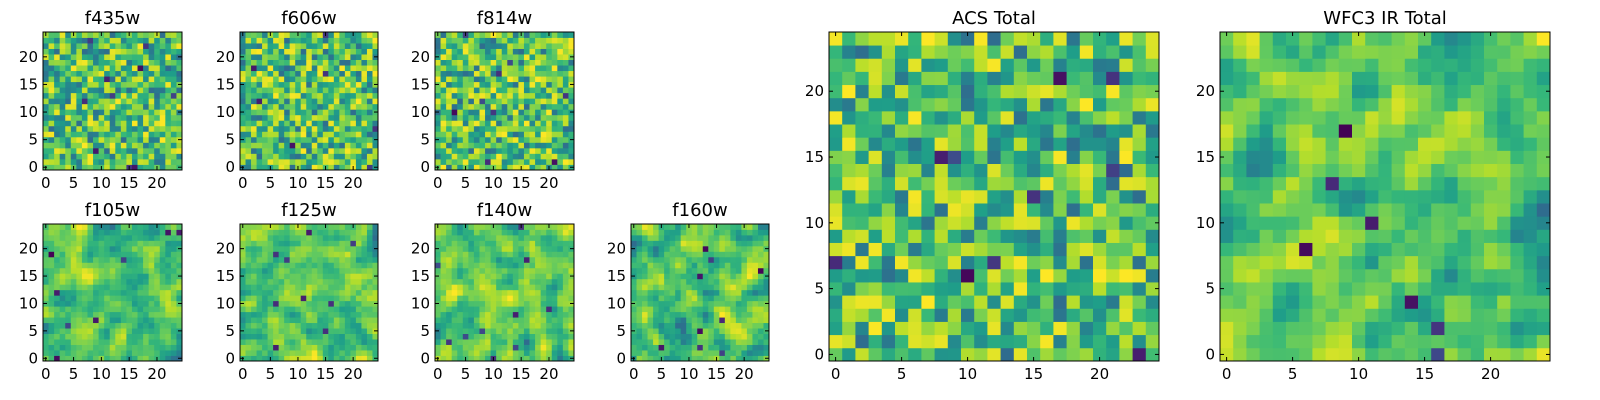 The width and height of the screenshot is (1600, 400). What do you see at coordinates (112, 292) in the screenshot?
I see `axes-frame` at bounding box center [112, 292].